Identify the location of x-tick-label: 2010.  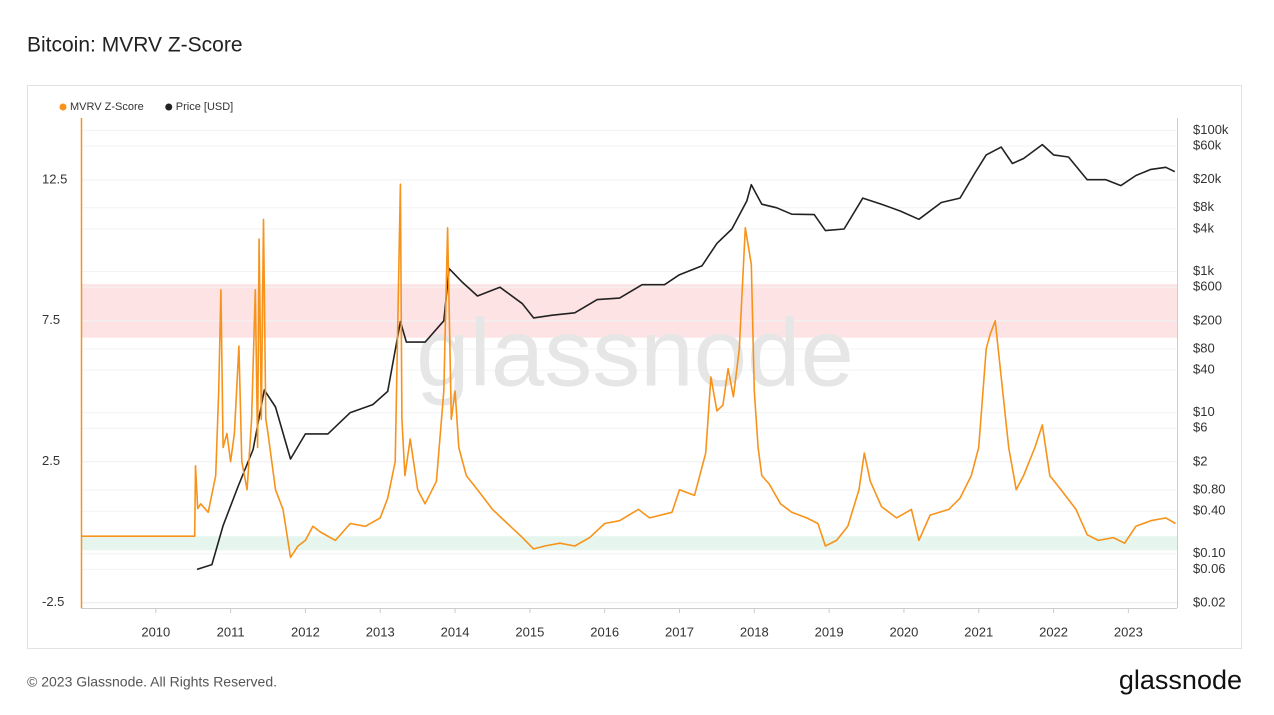
(155, 631).